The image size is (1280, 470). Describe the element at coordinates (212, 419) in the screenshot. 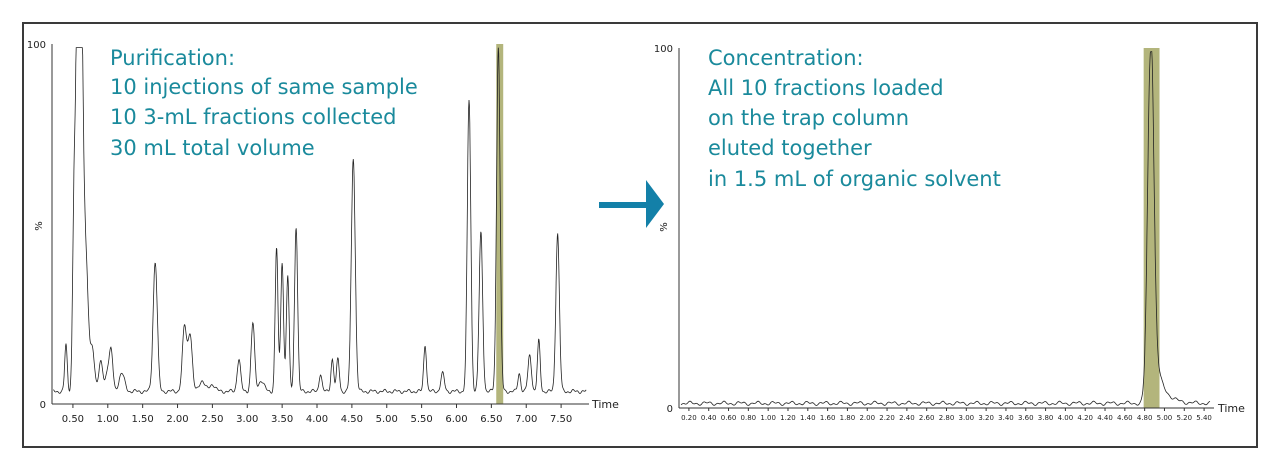

I see `x-tick-label: 2.50` at that location.